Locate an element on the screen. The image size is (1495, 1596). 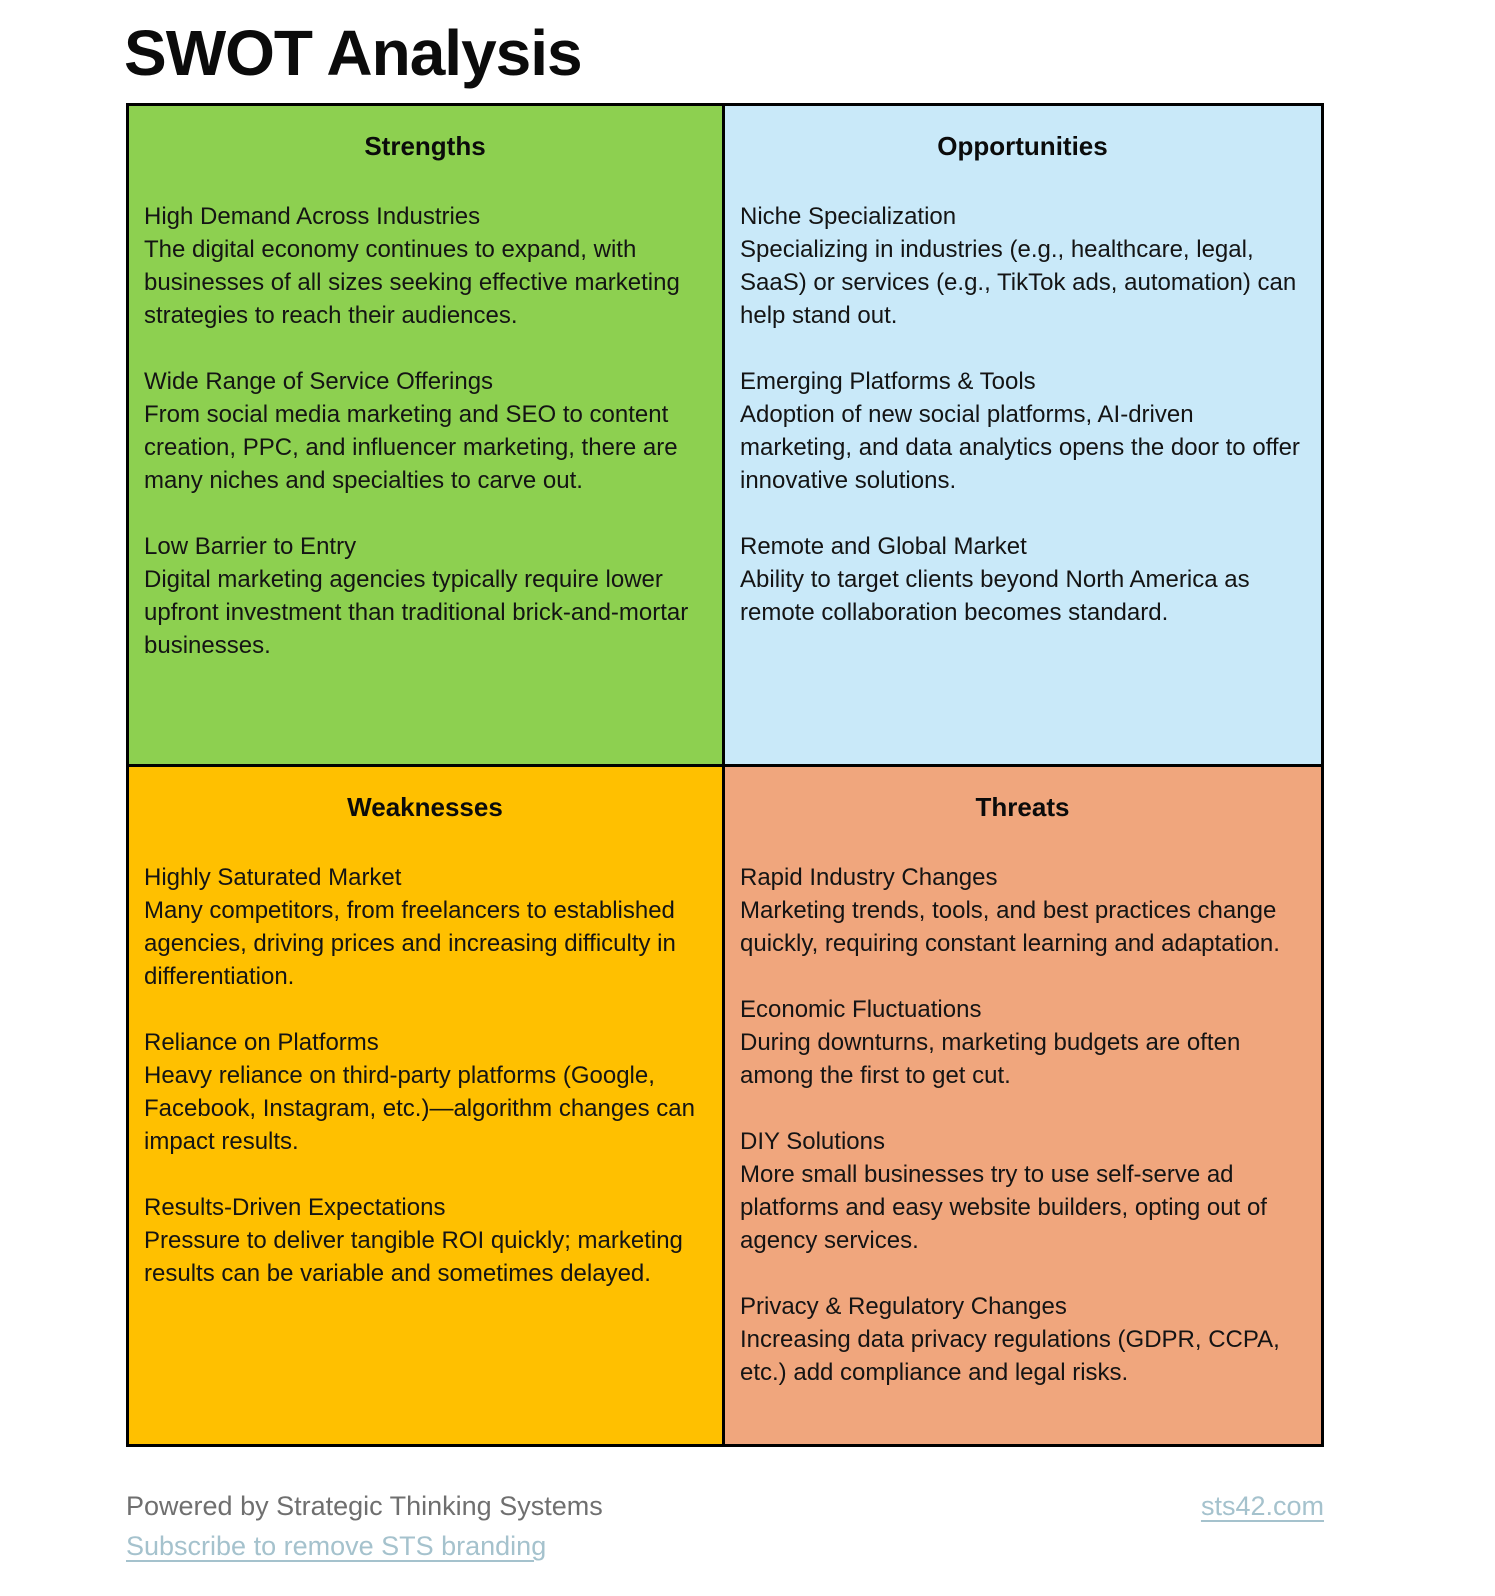
swot-item-heading: High Demand Across Industries is located at coordinates (312, 216).